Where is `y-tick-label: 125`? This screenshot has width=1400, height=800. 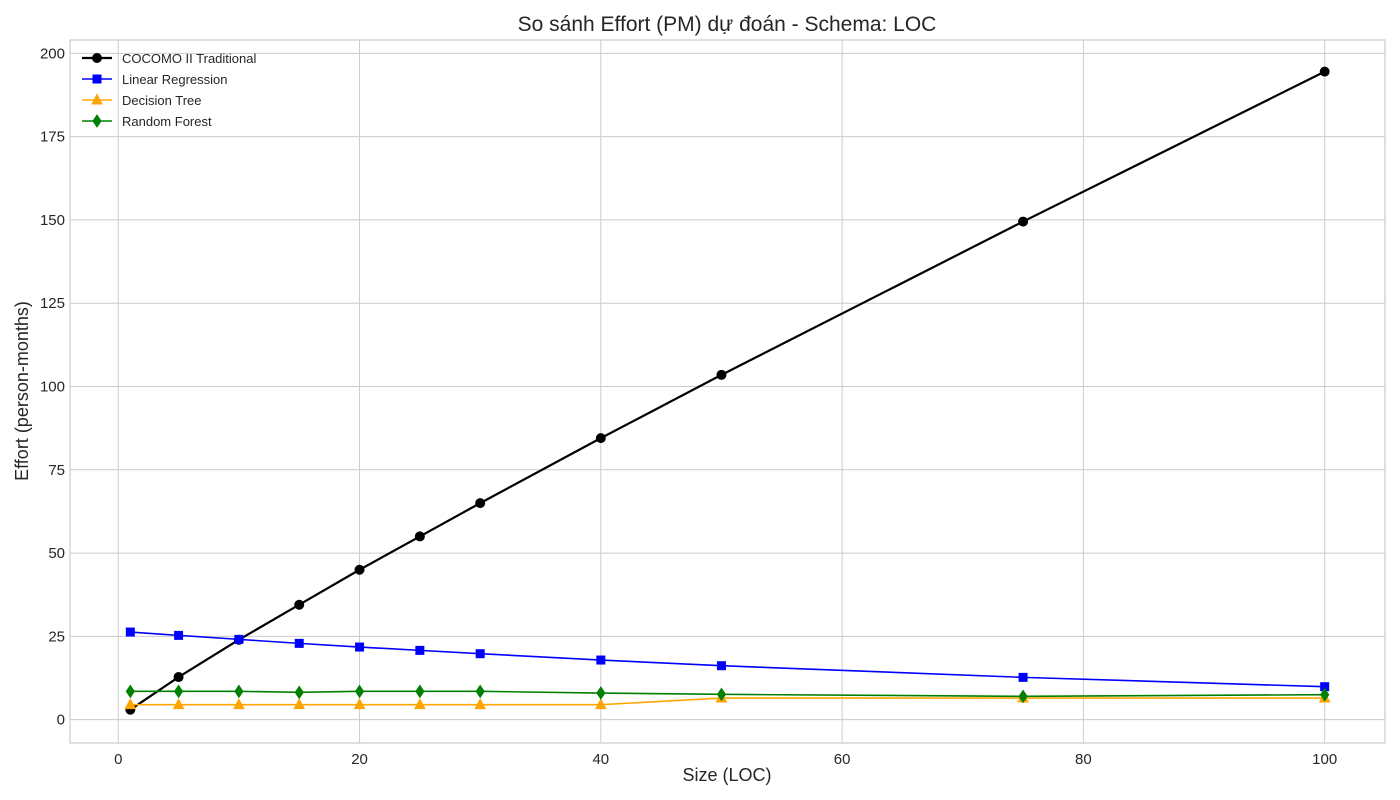 y-tick-label: 125 is located at coordinates (52, 303).